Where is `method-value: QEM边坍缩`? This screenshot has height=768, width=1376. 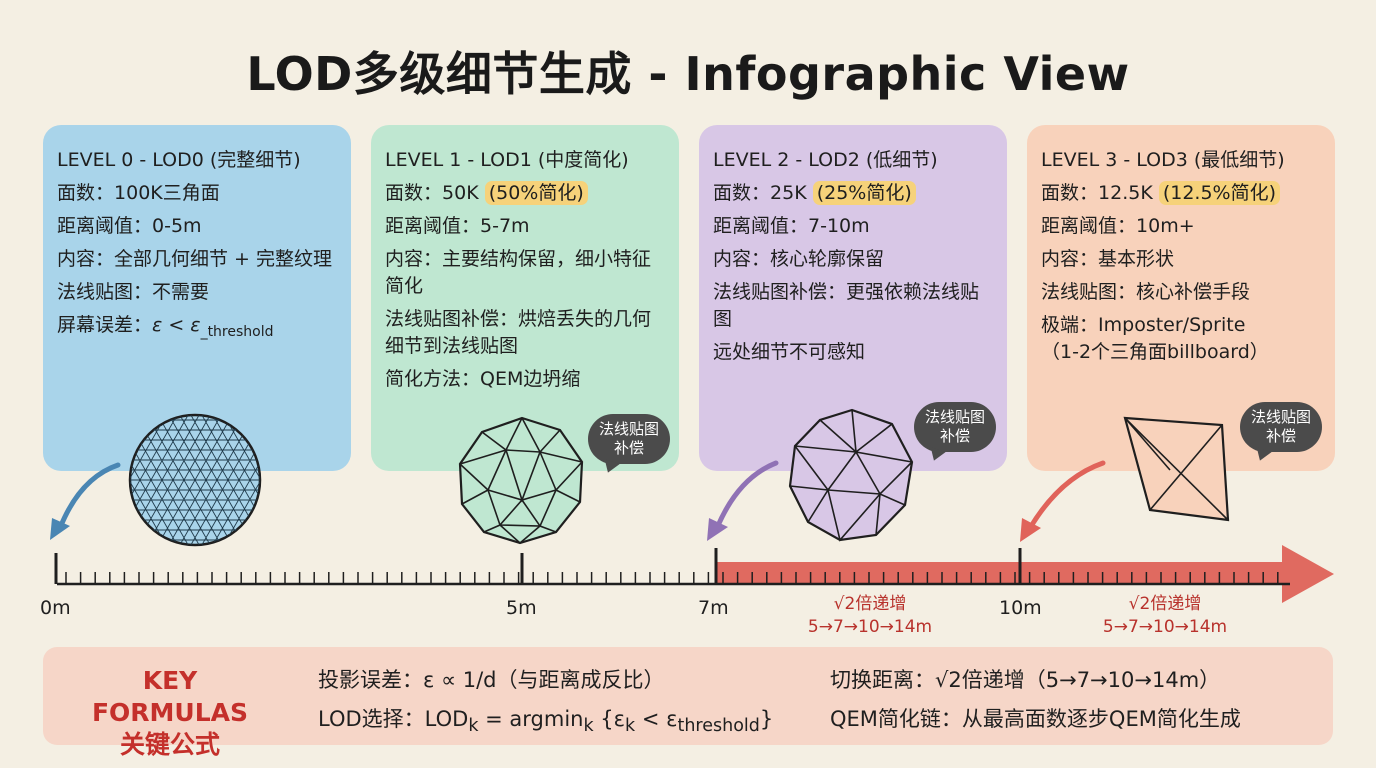
method-value: QEM边坍缩 is located at coordinates (530, 379).